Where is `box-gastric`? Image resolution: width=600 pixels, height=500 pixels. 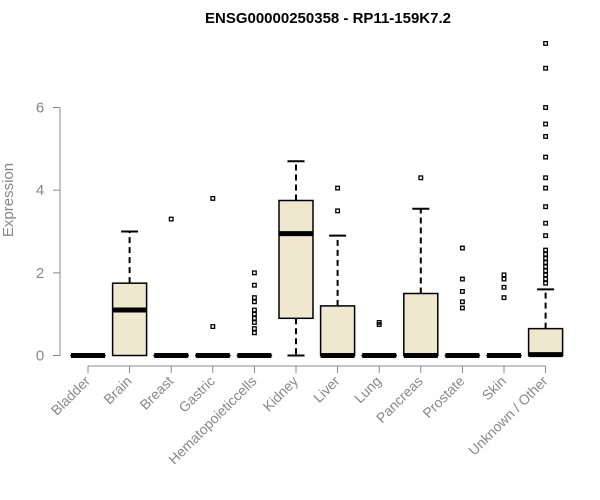 box-gastric is located at coordinates (213, 276).